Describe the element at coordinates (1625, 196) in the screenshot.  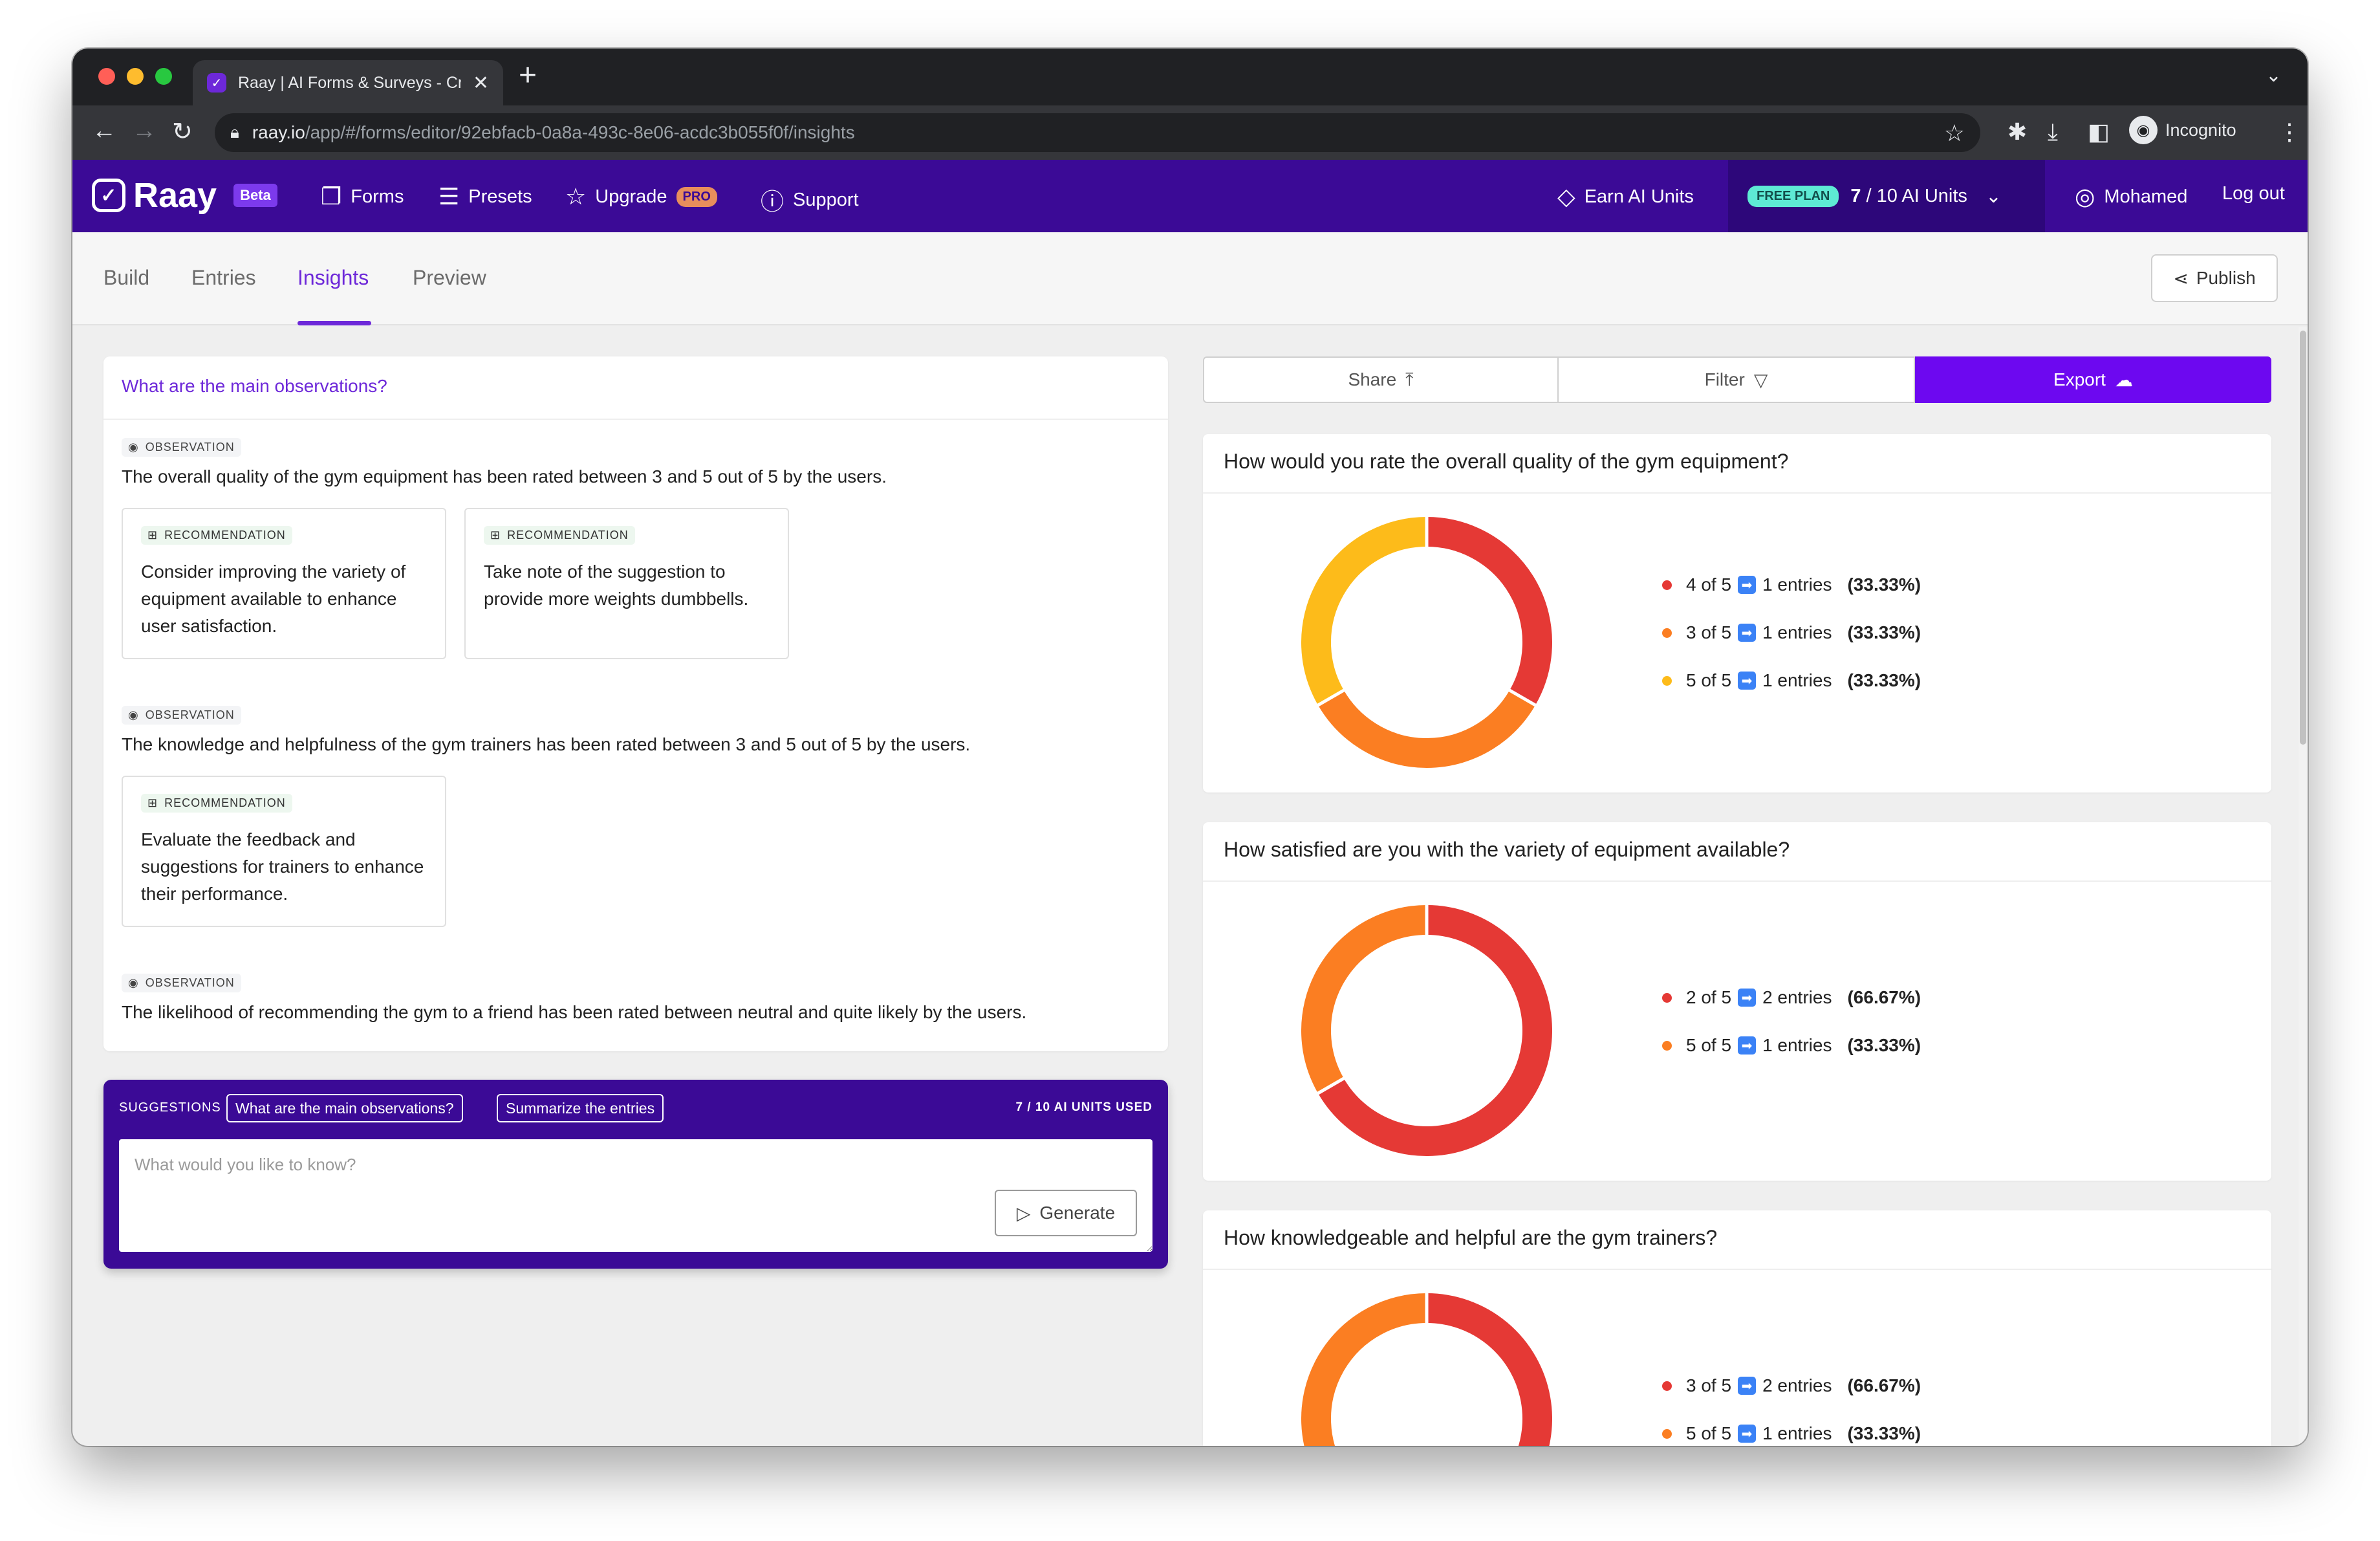
I see `earn-ai-units-link: ◇ Earn AI Units` at that location.